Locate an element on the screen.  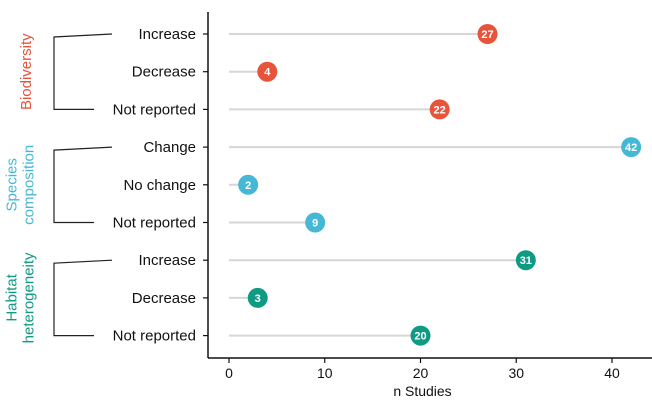
data-value-label: 42 is located at coordinates (631, 148).